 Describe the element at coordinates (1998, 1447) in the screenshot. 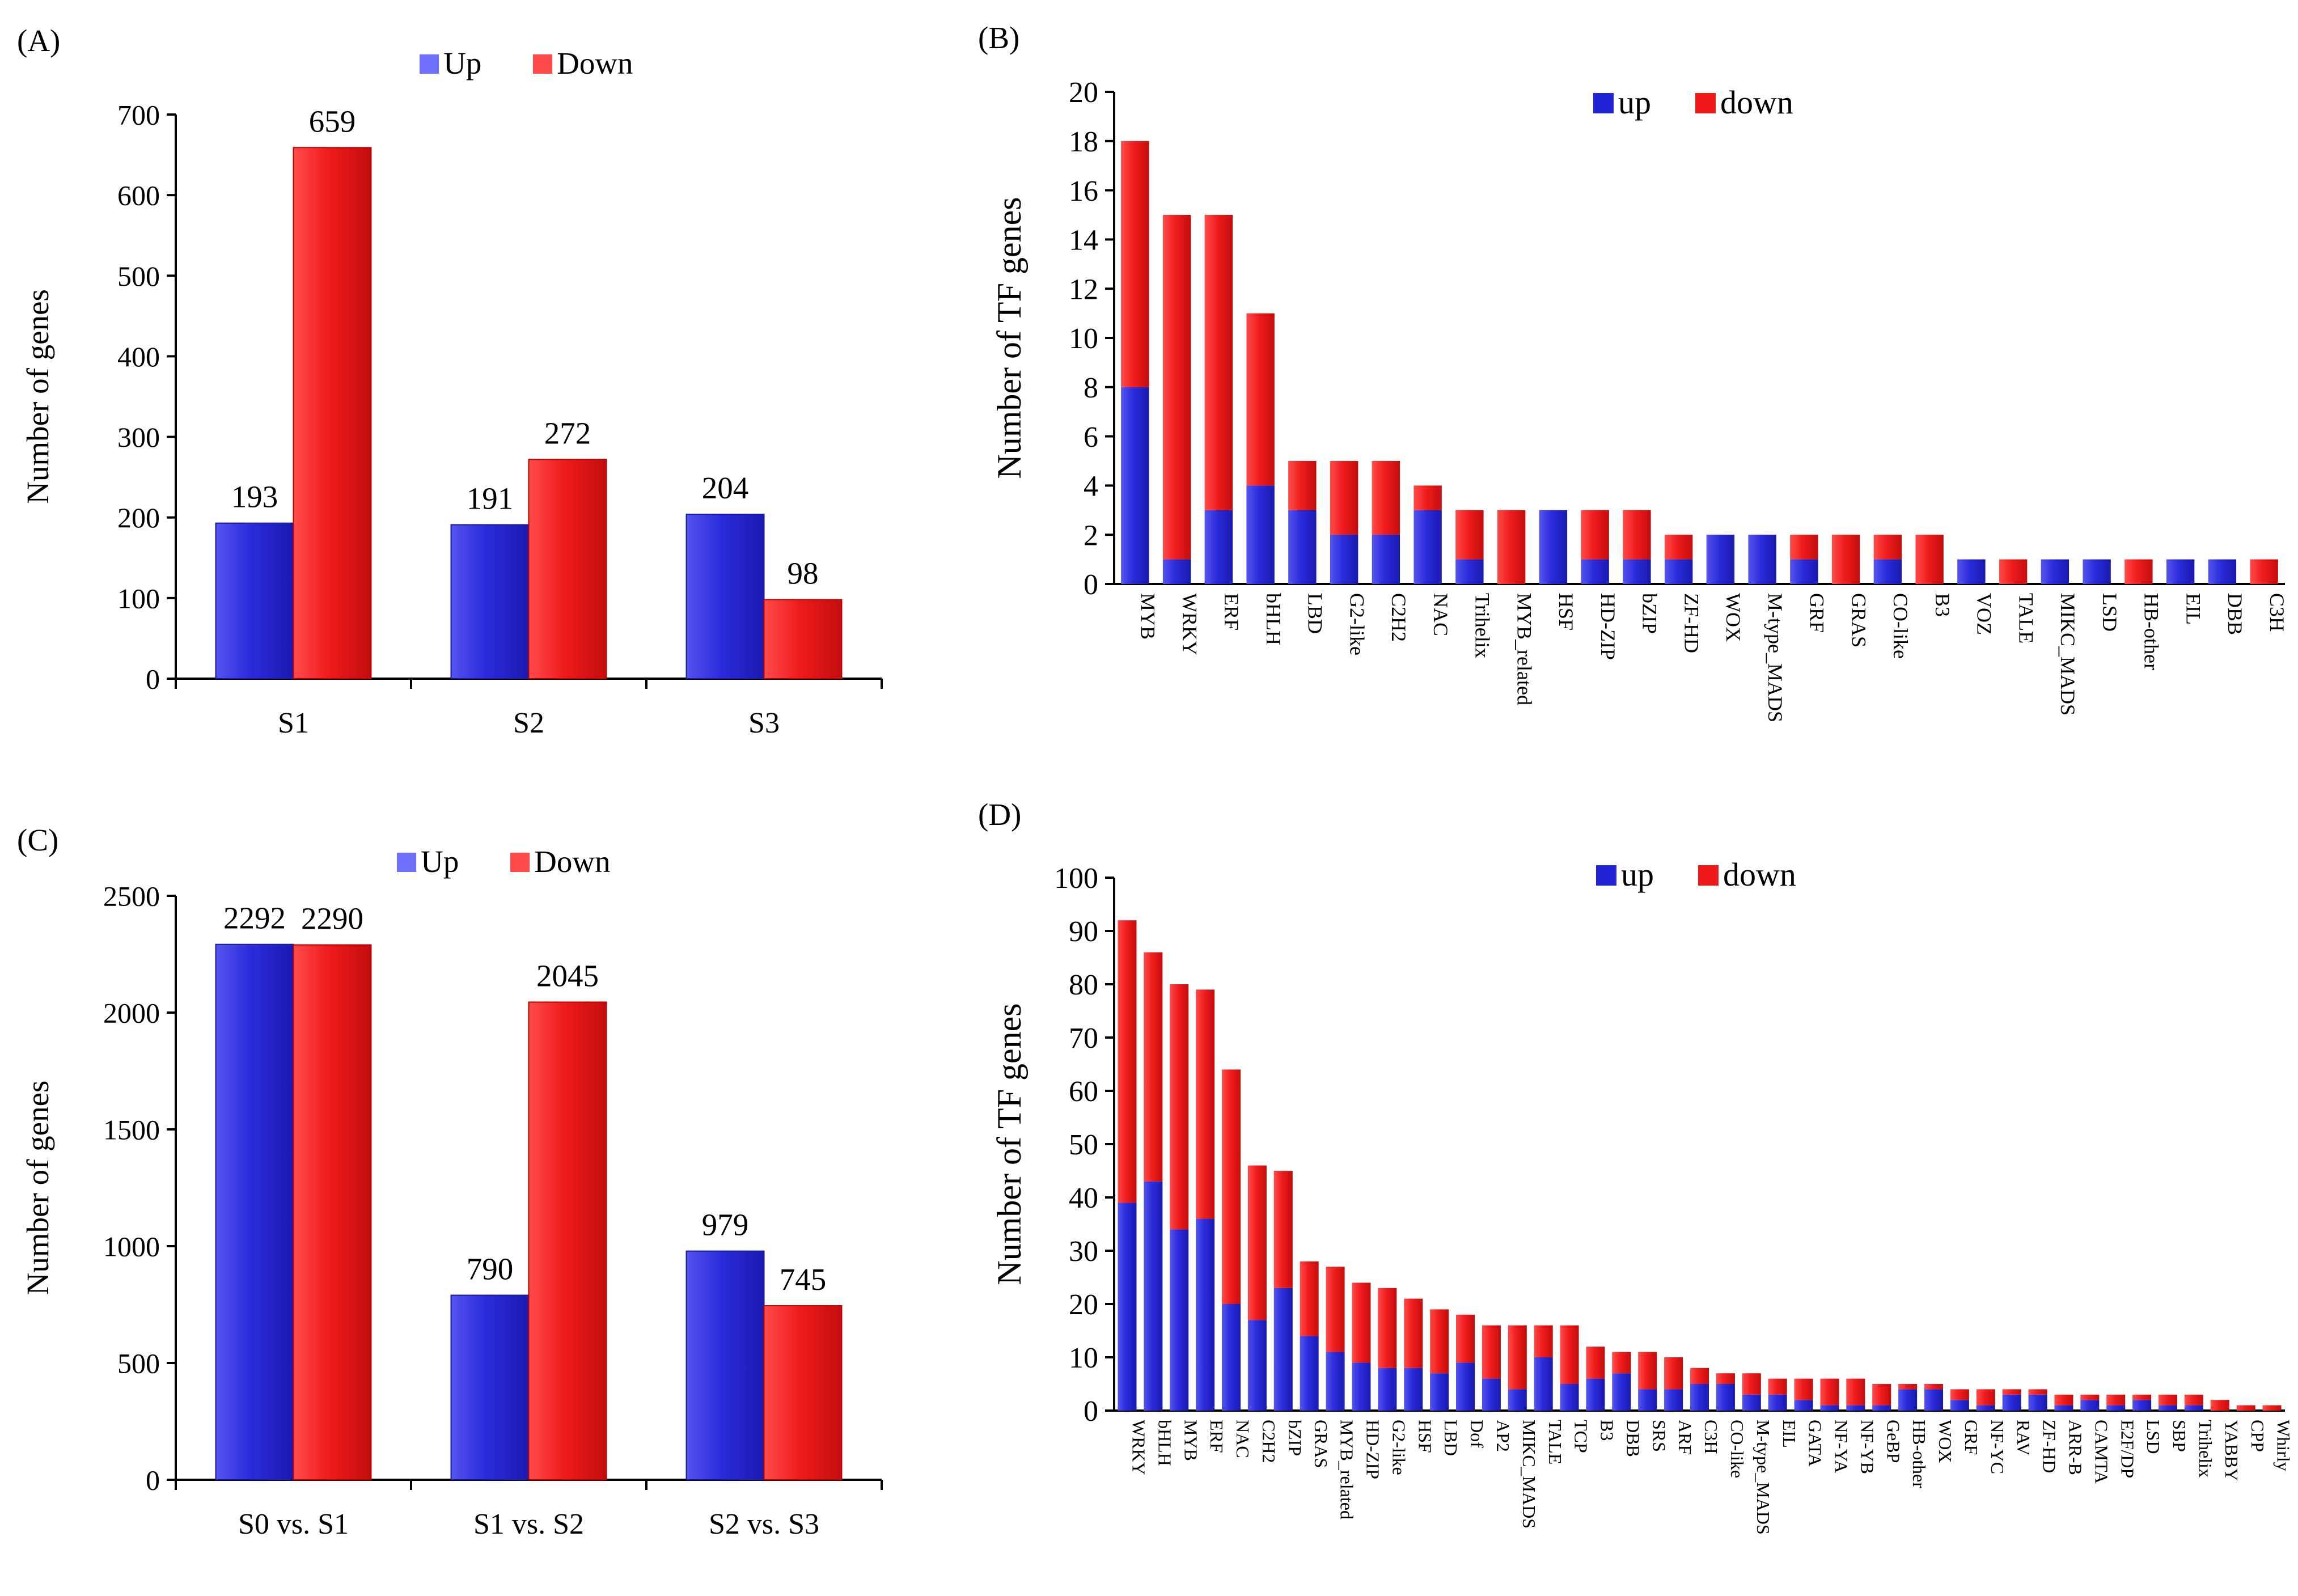

I see `x-category-label: NF-YC` at that location.